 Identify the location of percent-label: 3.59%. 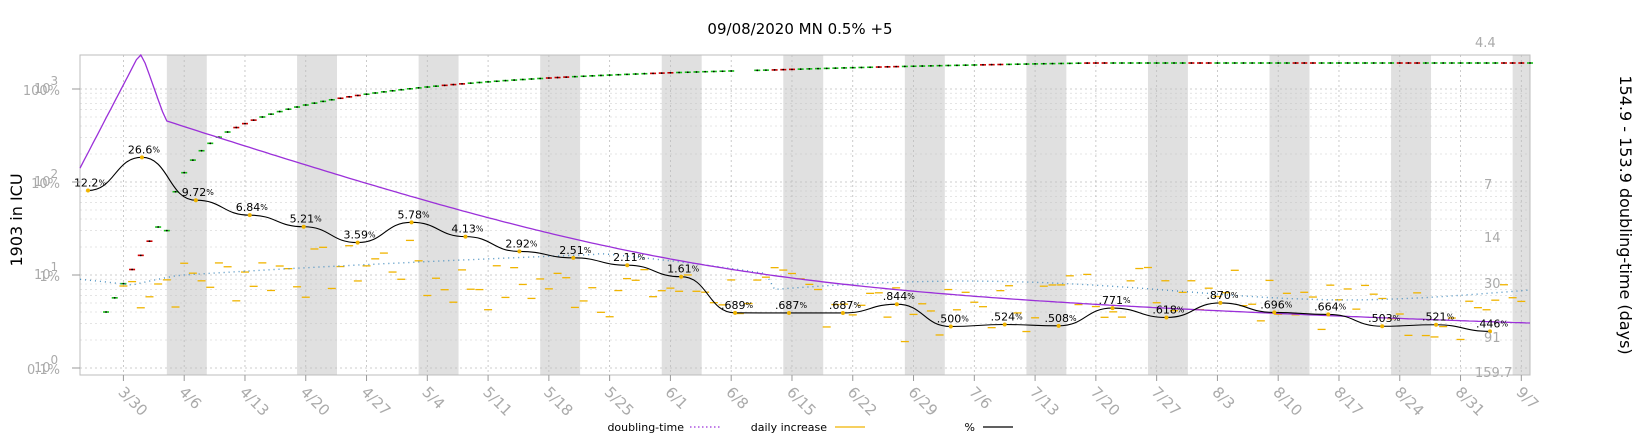
(360, 235).